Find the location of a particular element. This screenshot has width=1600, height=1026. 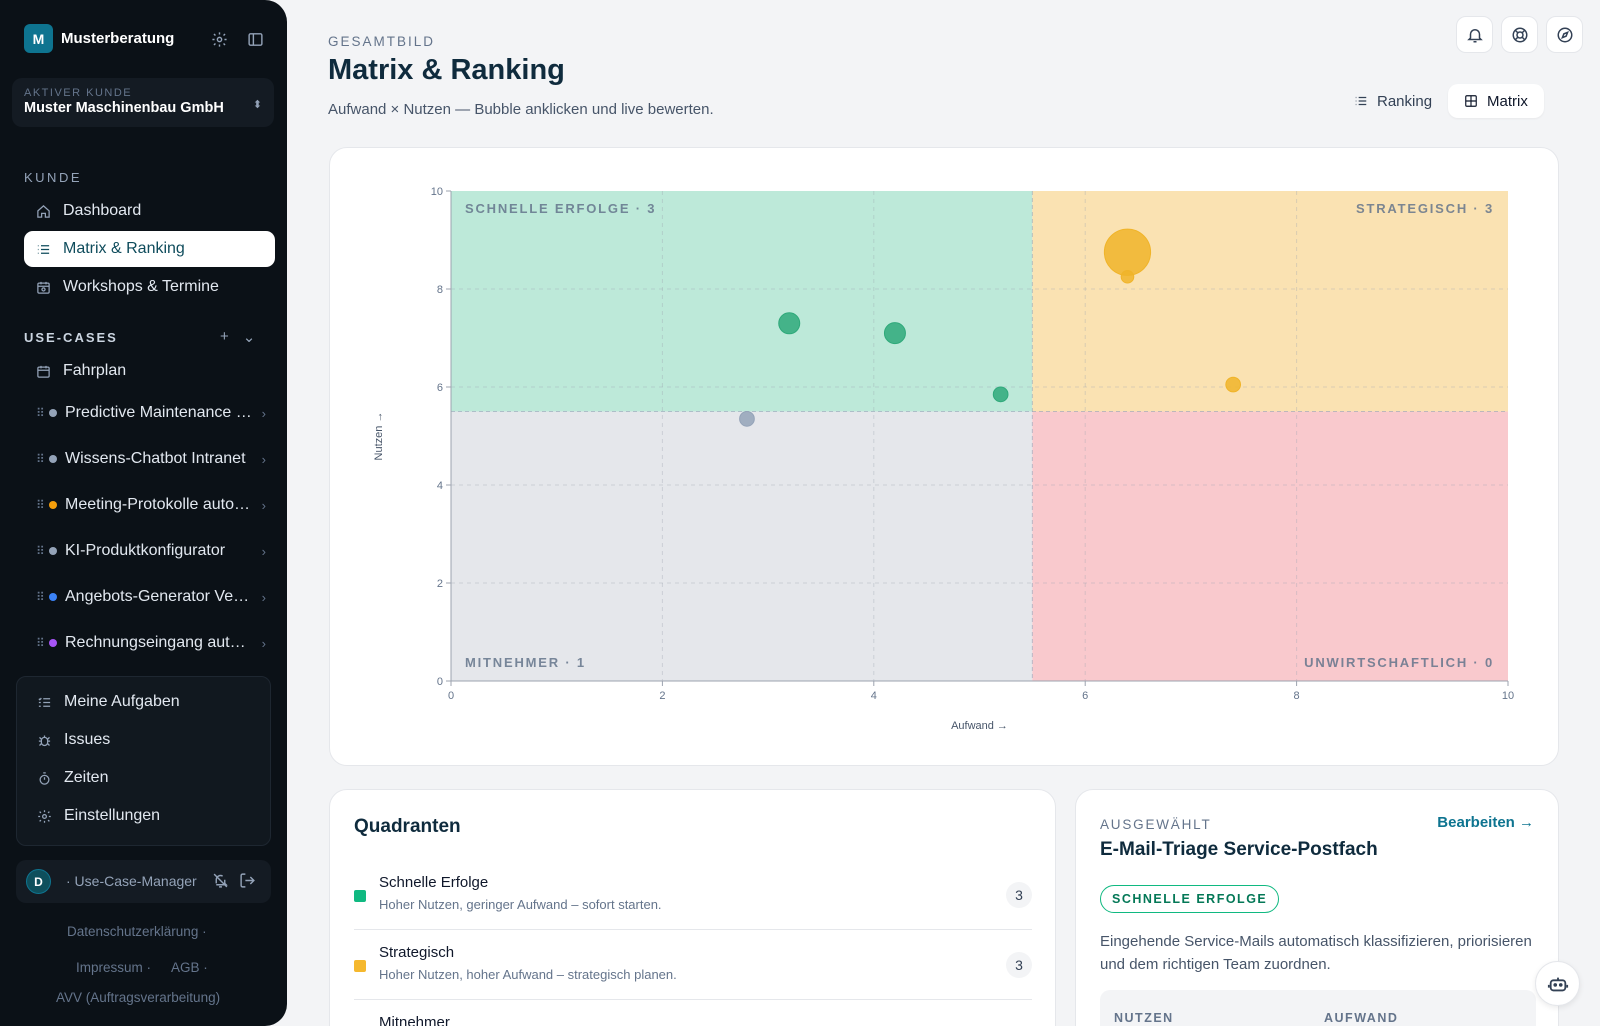

home-icon is located at coordinates (43, 211).